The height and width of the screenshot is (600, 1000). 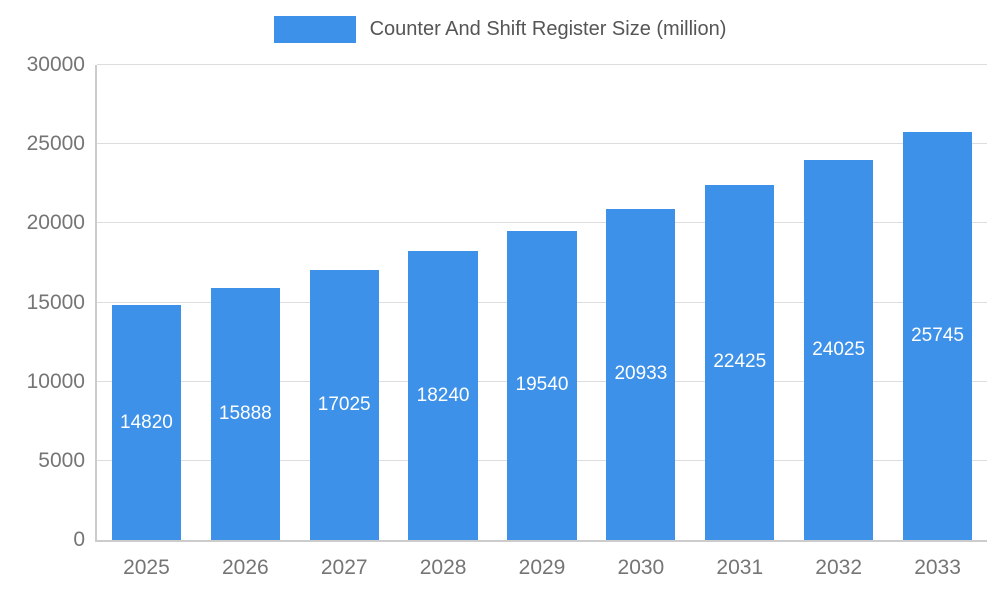 I want to click on bar: 24025, so click(x=839, y=349).